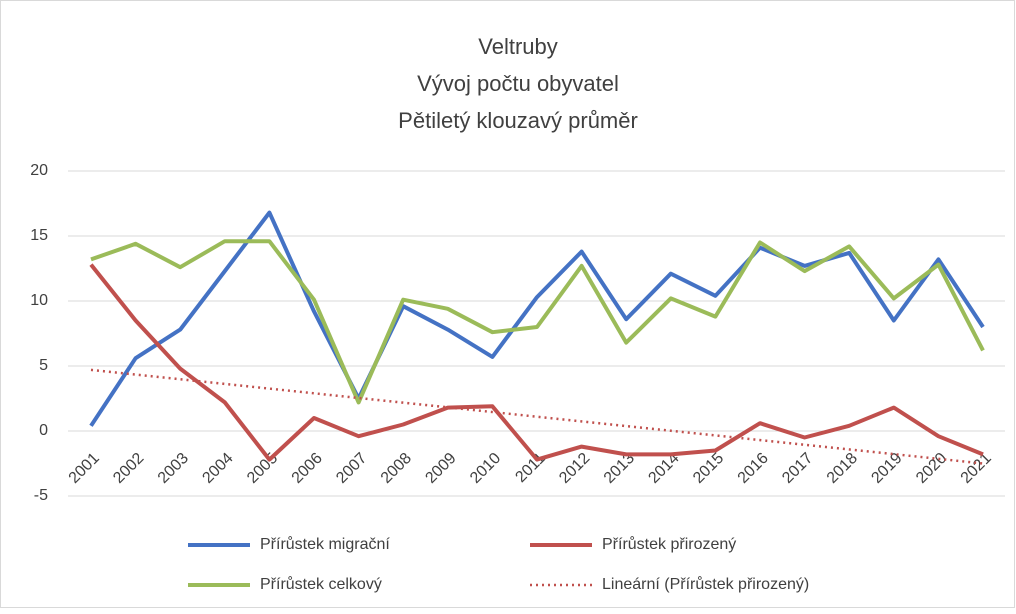 The image size is (1016, 614). Describe the element at coordinates (325, 544) in the screenshot. I see `legend-label: Přírůstek migrační` at that location.